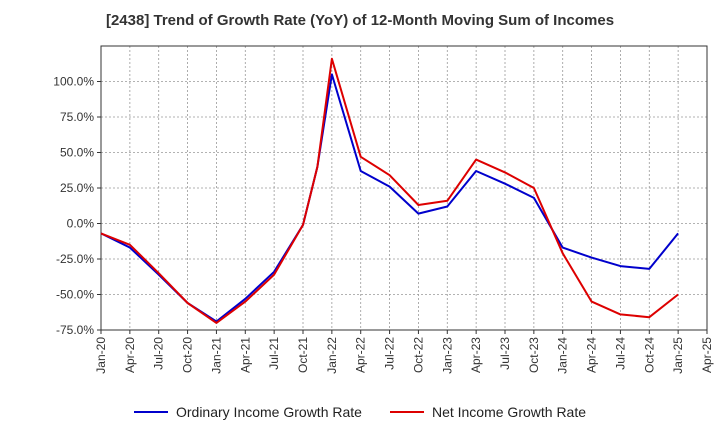  I want to click on x-tick-label: Jan-22, so click(332, 355).